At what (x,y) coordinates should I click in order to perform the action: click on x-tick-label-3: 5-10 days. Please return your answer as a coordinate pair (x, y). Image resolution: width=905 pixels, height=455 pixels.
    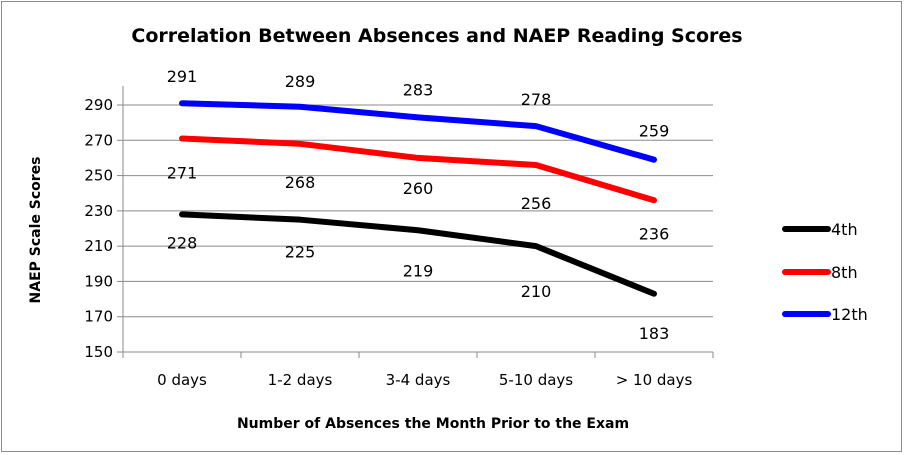
    Looking at the image, I should click on (536, 380).